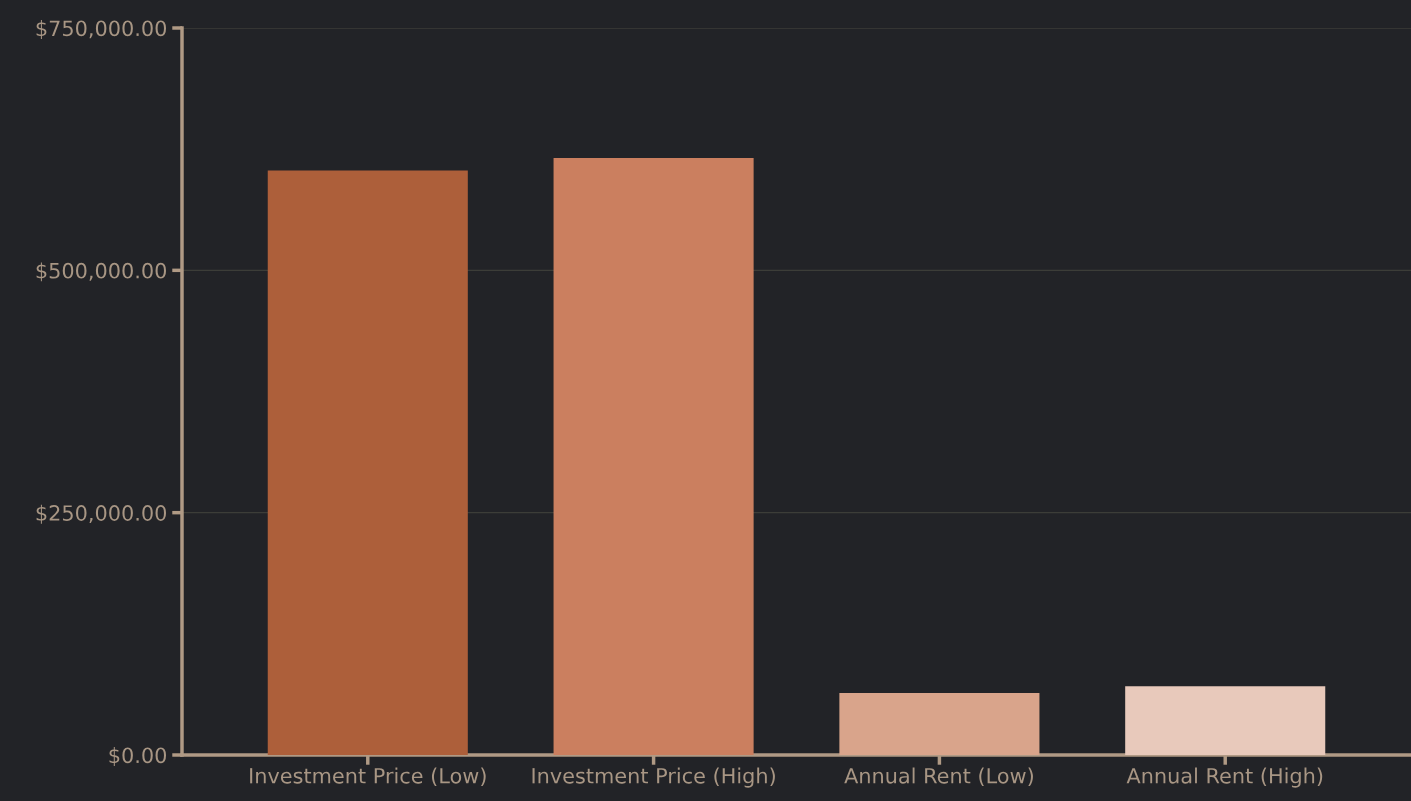  What do you see at coordinates (101, 514) in the screenshot?
I see `y-tick-label: $250,000.00` at bounding box center [101, 514].